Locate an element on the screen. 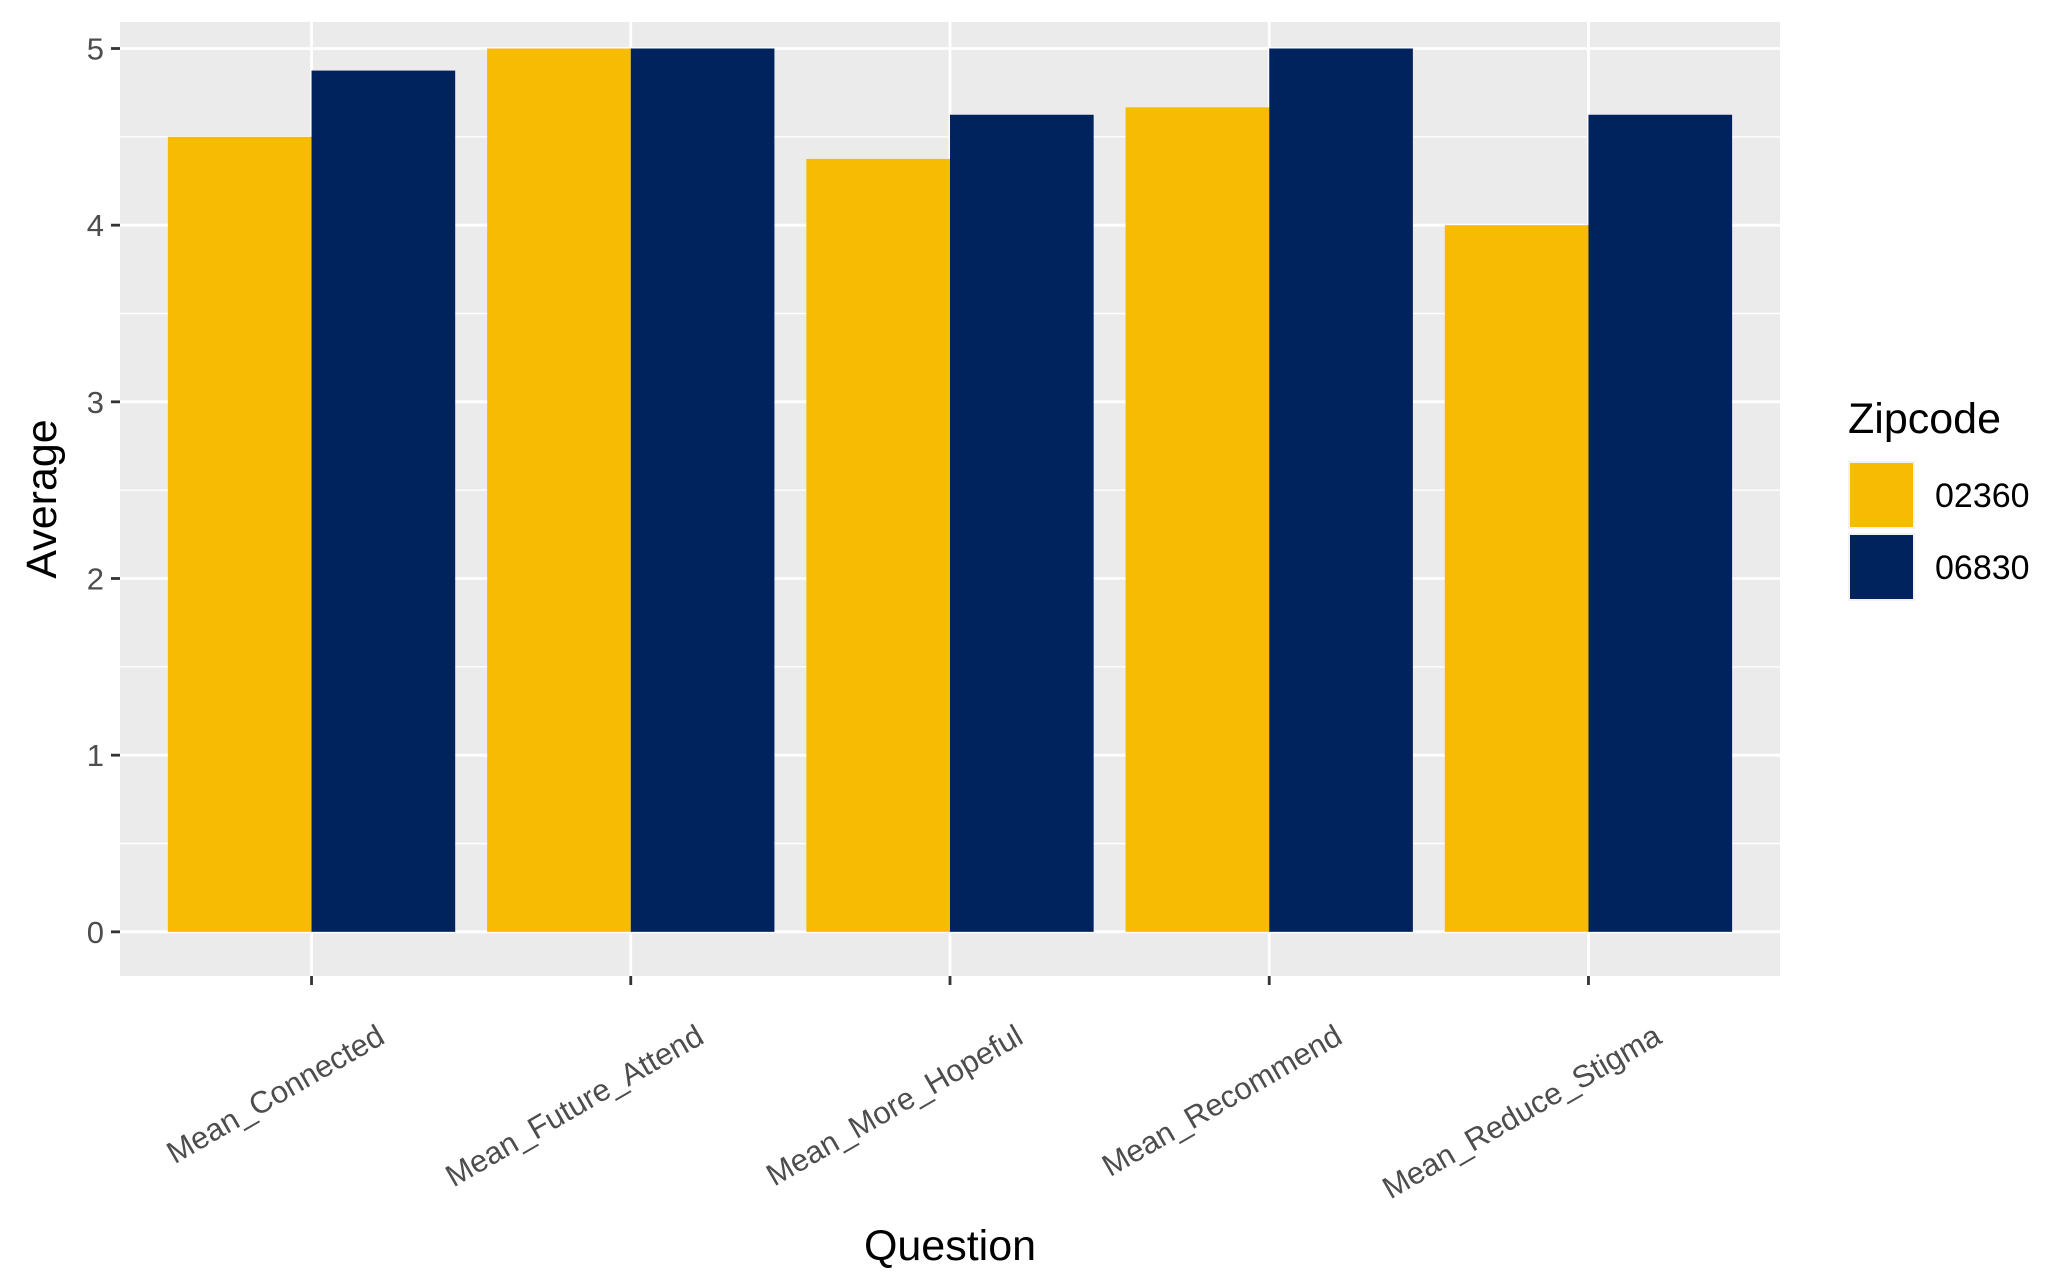 The height and width of the screenshot is (1280, 2071). y-tick-label: 5 is located at coordinates (95, 49).